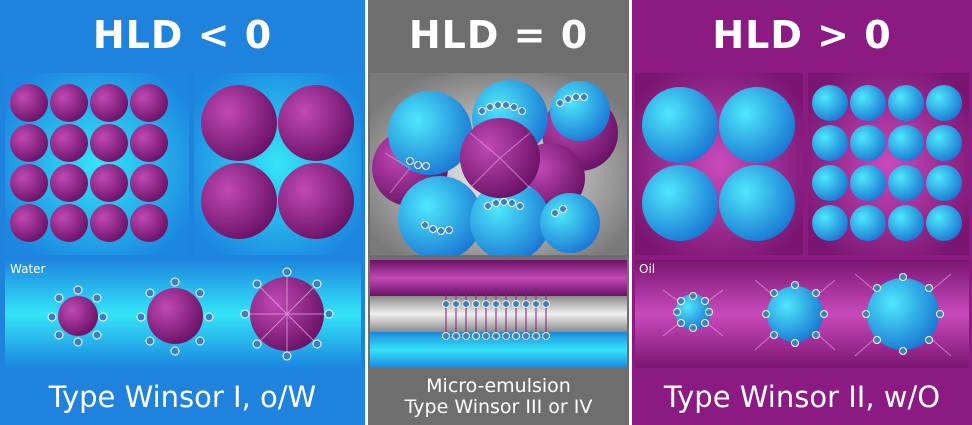 The height and width of the screenshot is (425, 972). Describe the element at coordinates (802, 396) in the screenshot. I see `footer-winsor-ii: Type Winsor II, w/O` at that location.